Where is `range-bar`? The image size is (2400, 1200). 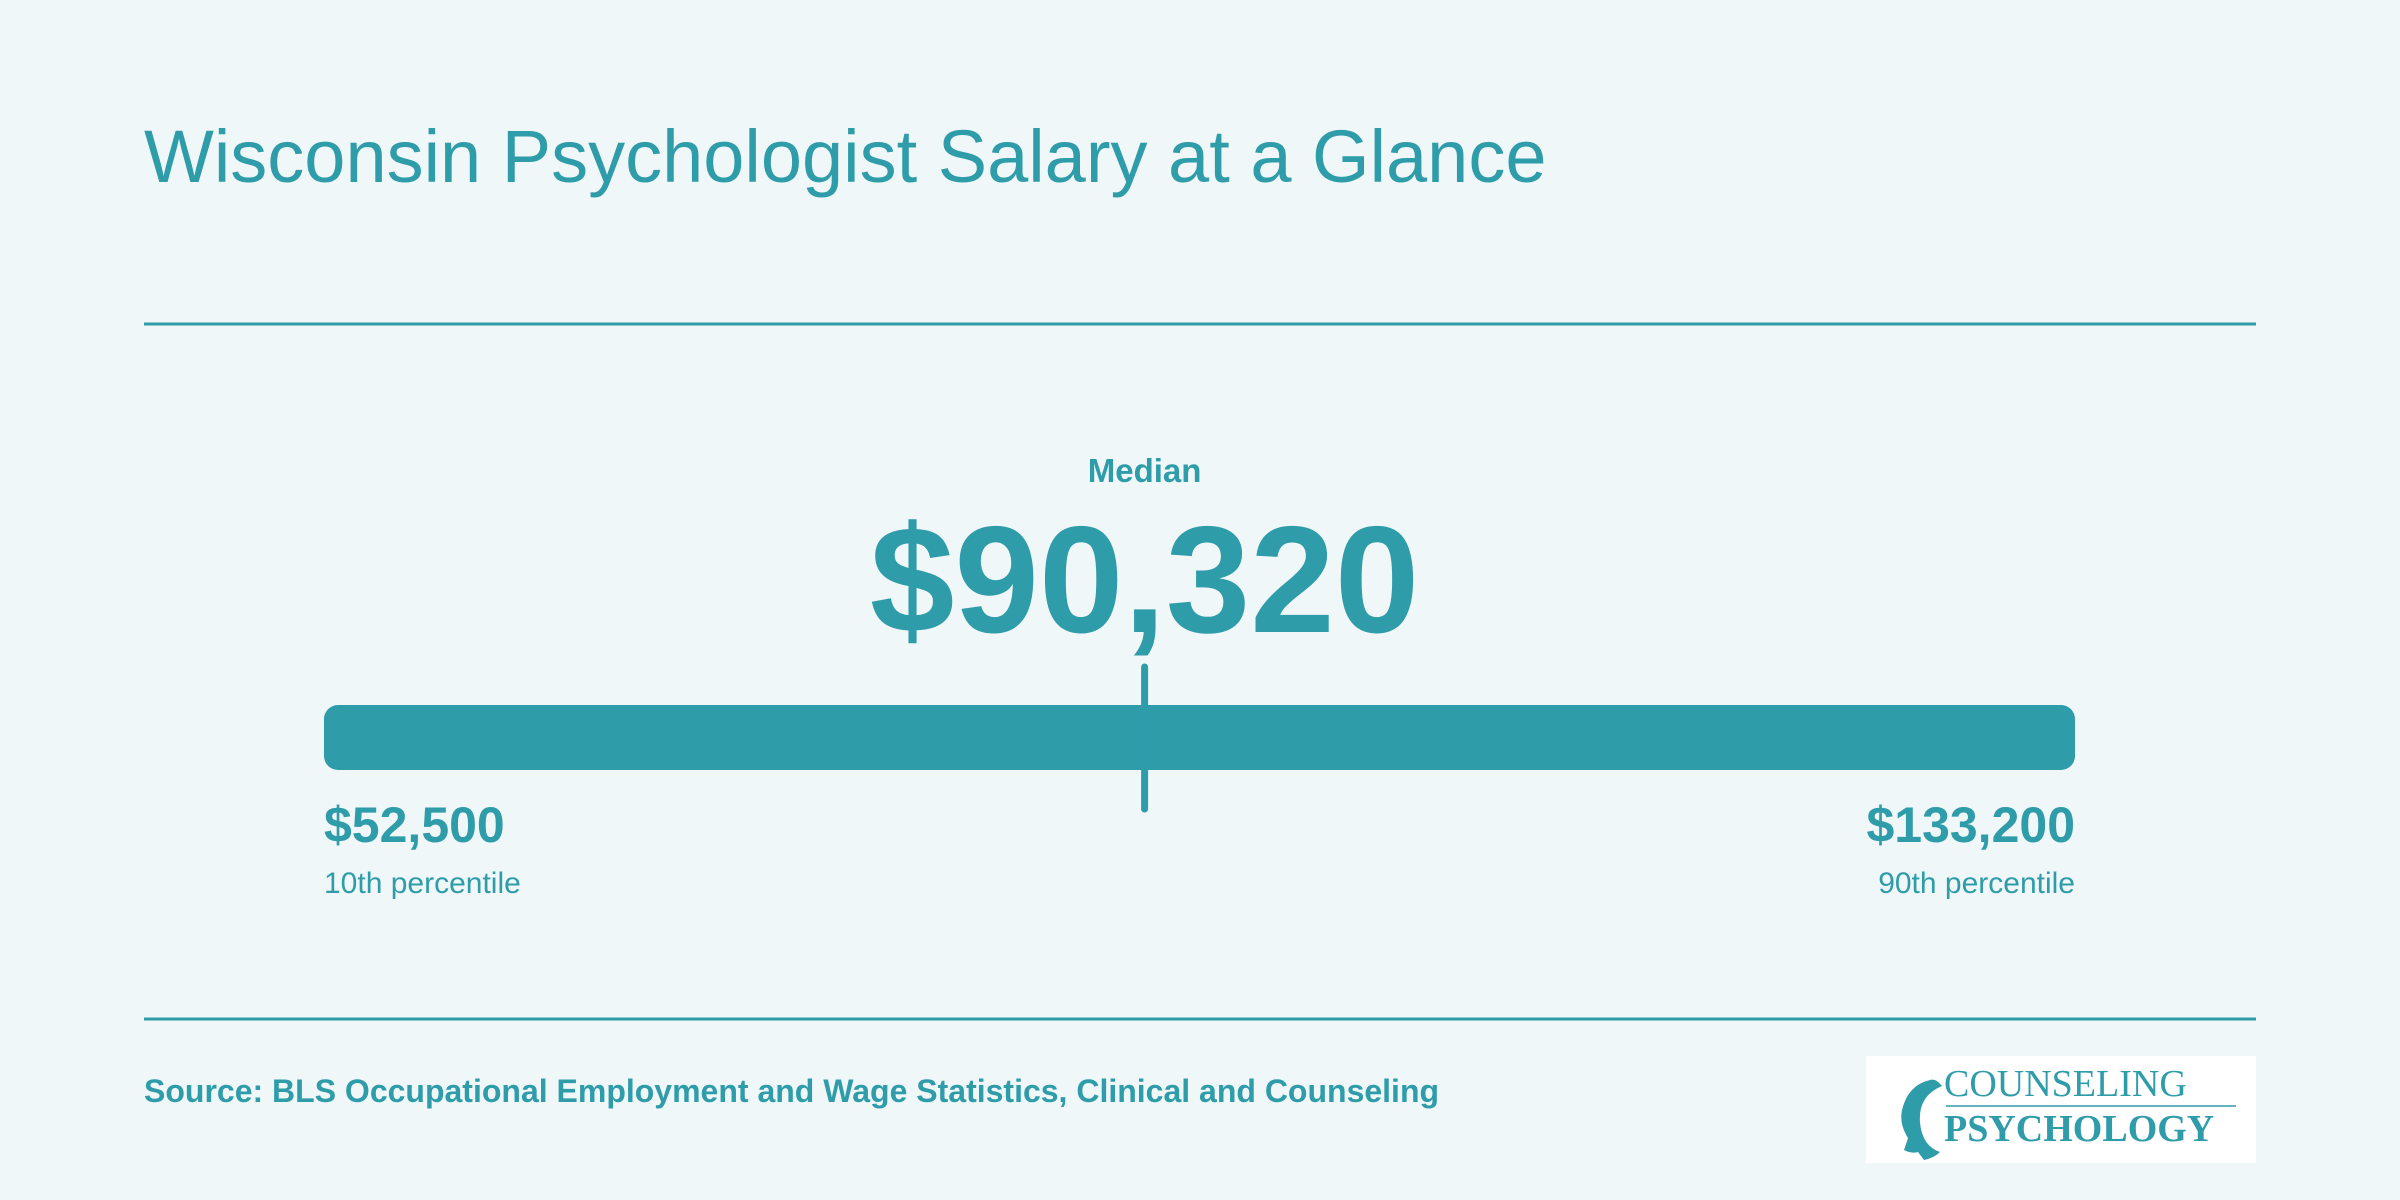
range-bar is located at coordinates (1199, 737).